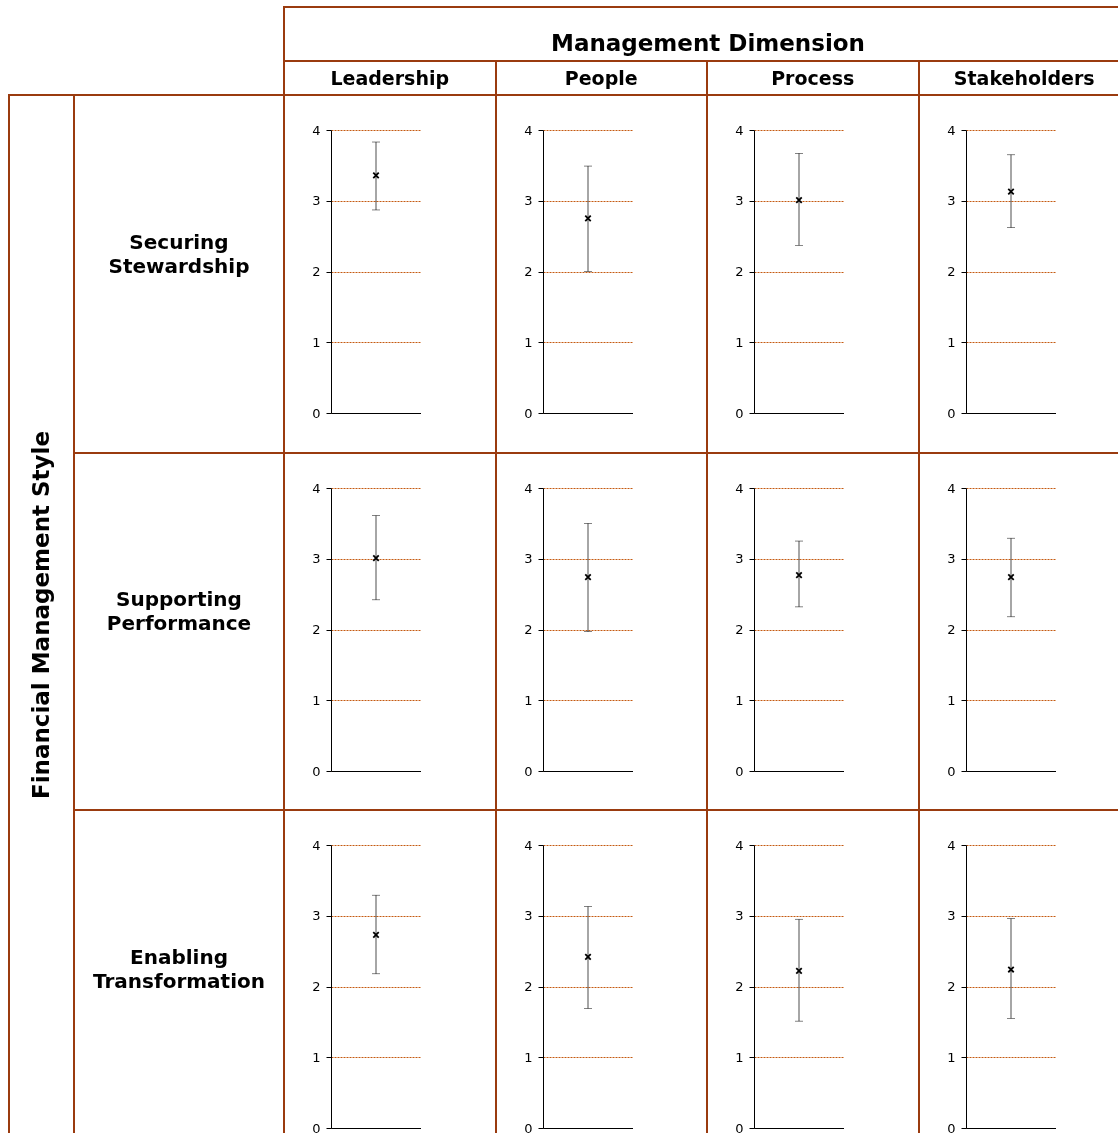  Describe the element at coordinates (179, 274) in the screenshot. I see `y-axis-title: Securing Stewardship` at that location.